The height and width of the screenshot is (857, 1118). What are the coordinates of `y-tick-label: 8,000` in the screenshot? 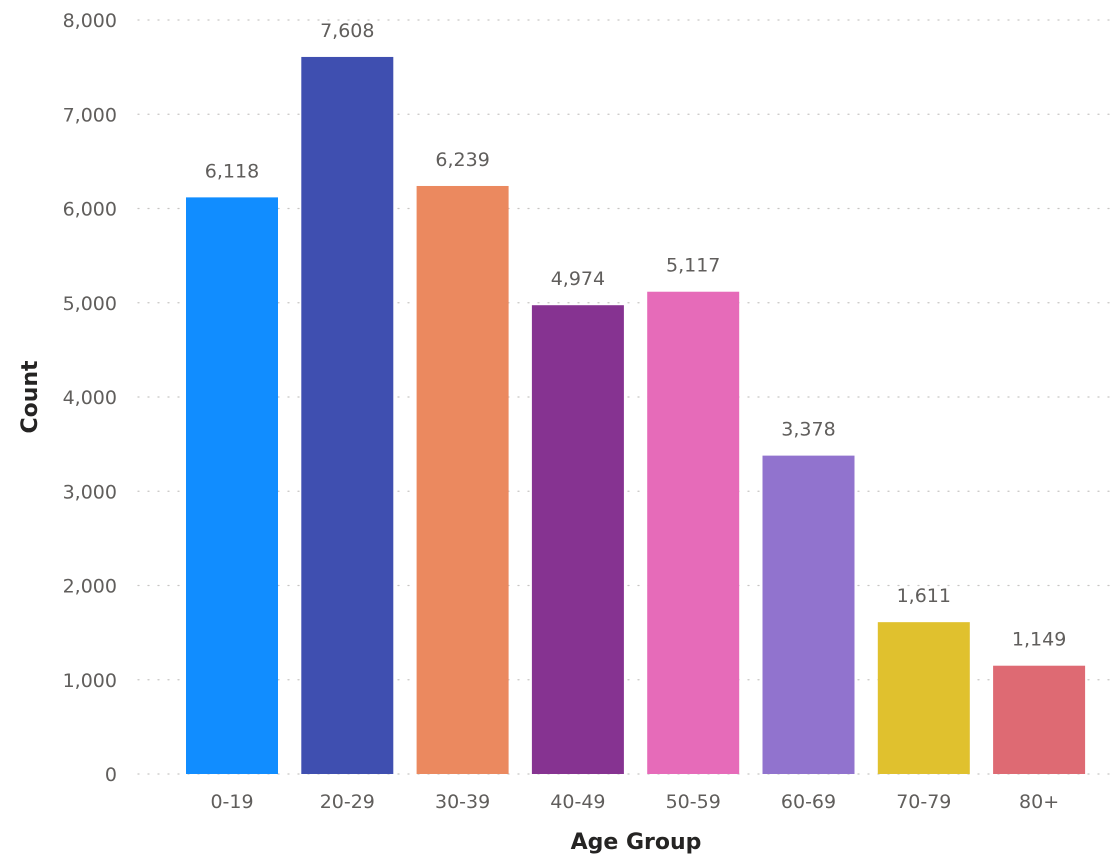 It's located at (90, 21).